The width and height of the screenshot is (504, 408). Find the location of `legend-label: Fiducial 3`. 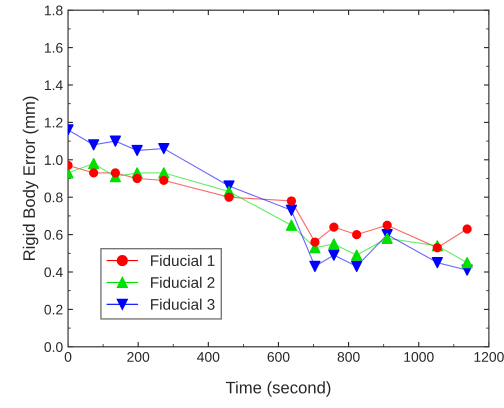

legend-label: Fiducial 3 is located at coordinates (183, 304).